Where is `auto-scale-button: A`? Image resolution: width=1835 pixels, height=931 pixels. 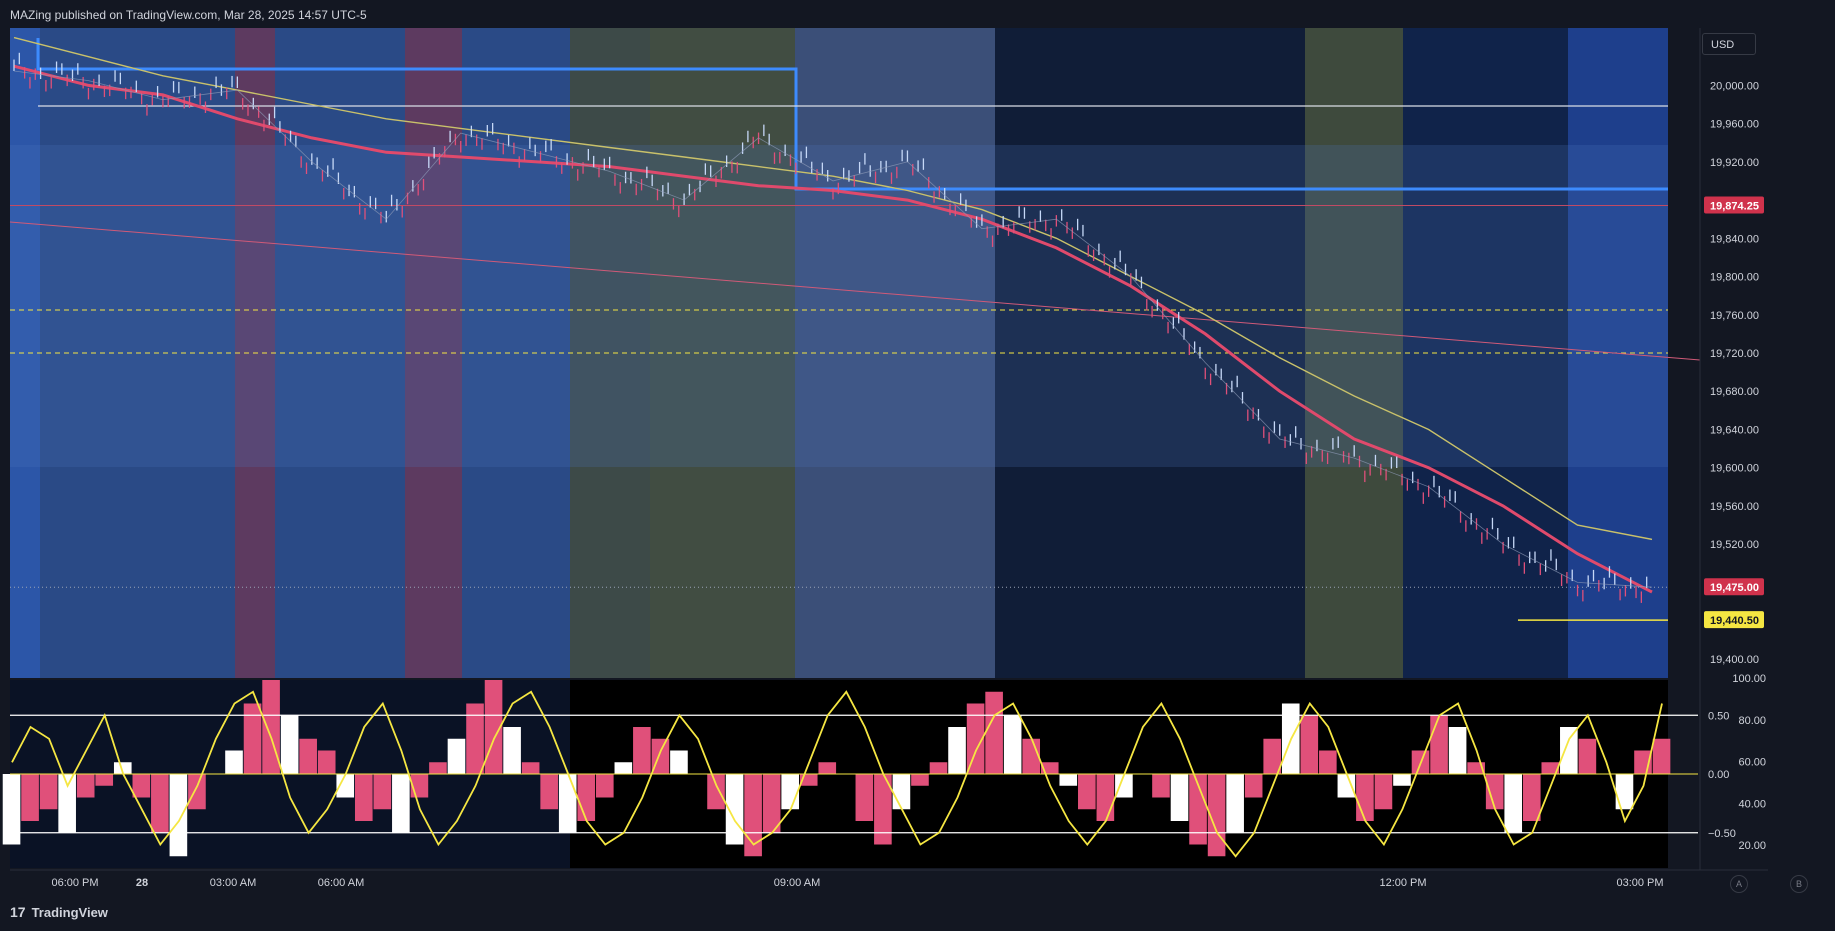 auto-scale-button: A is located at coordinates (1739, 884).